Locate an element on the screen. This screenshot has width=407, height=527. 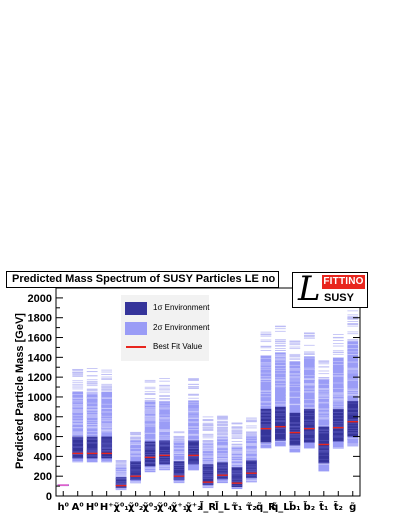
x-tick-label: τ̃₁ is located at coordinates (237, 507).